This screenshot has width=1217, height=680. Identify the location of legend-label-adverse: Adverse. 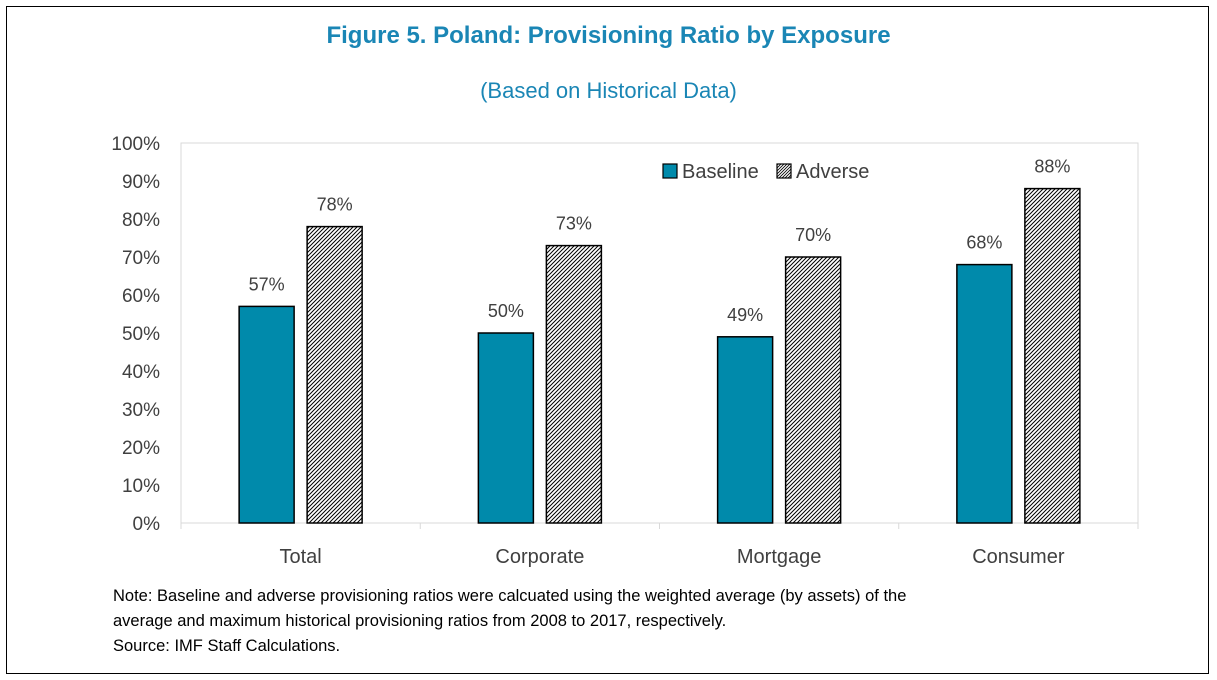
(832, 172).